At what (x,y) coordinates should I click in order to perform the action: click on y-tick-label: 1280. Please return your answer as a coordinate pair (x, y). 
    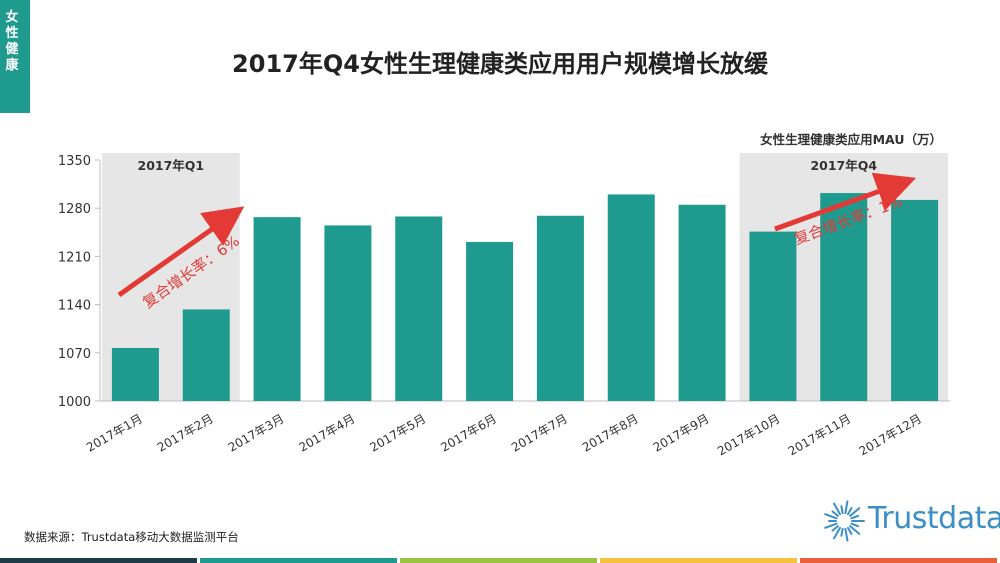
    Looking at the image, I should click on (74, 209).